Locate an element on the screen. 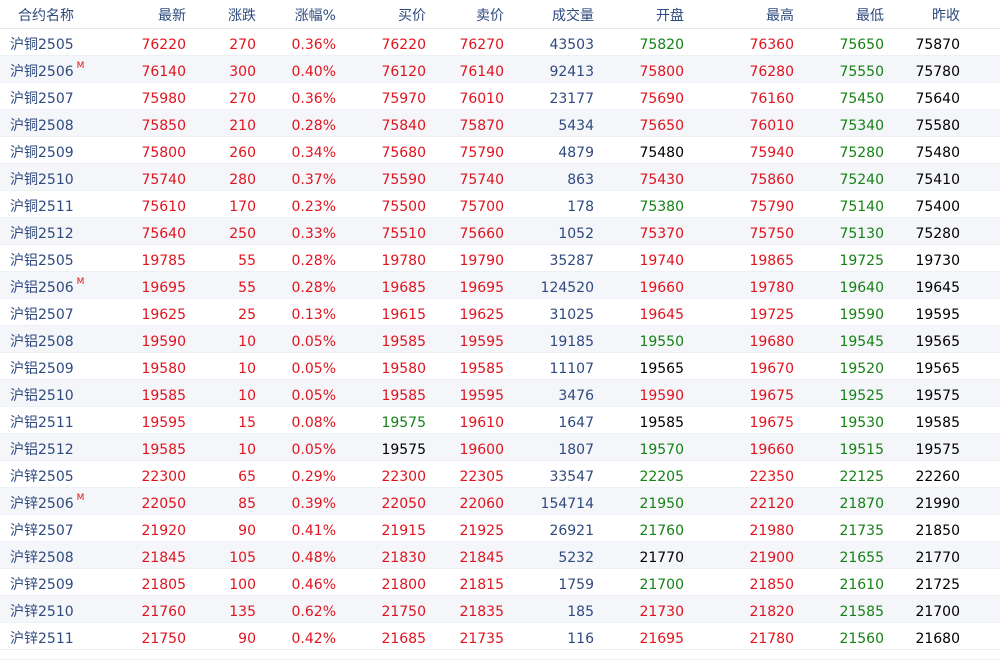 The height and width of the screenshot is (660, 1000). cell-volume: 154714 is located at coordinates (567, 504).